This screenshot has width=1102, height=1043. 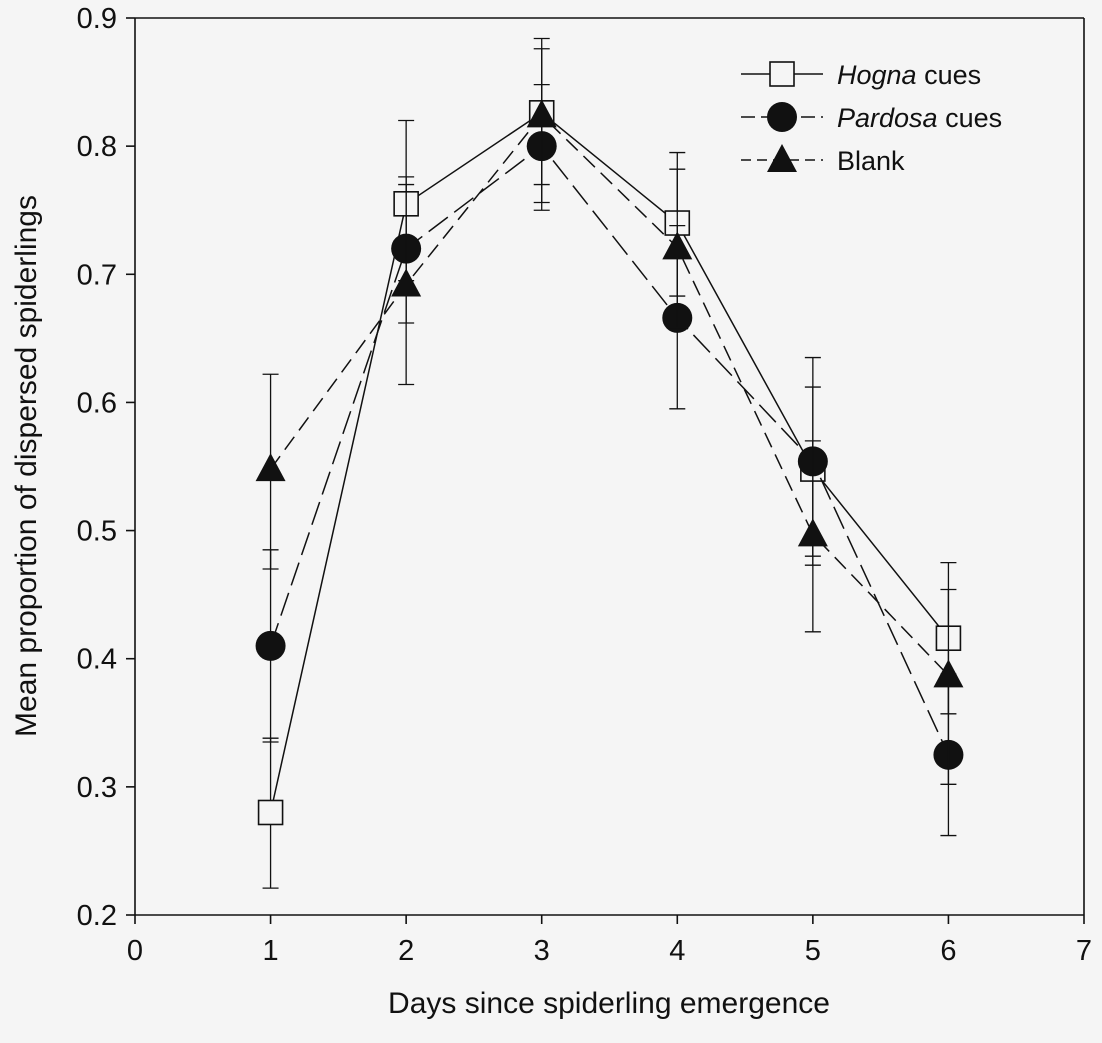 What do you see at coordinates (97, 403) in the screenshot?
I see `y-tick-label: 0.6` at bounding box center [97, 403].